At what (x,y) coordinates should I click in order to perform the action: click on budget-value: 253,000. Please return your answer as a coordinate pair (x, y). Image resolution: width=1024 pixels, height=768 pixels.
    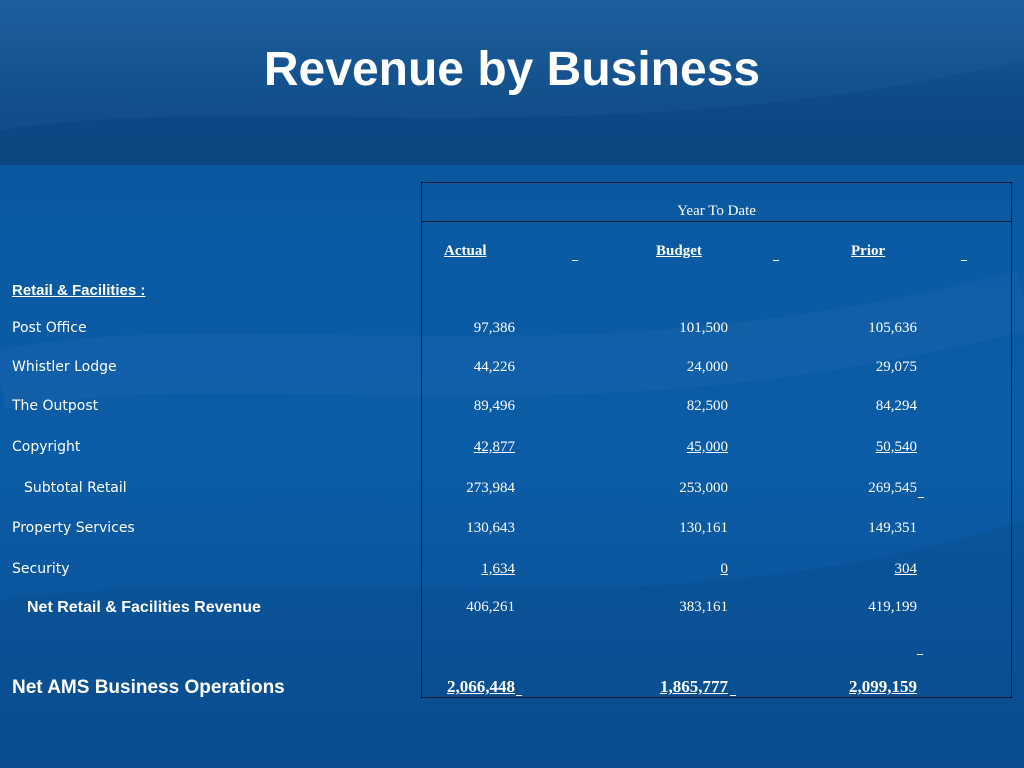
    Looking at the image, I should click on (703, 488).